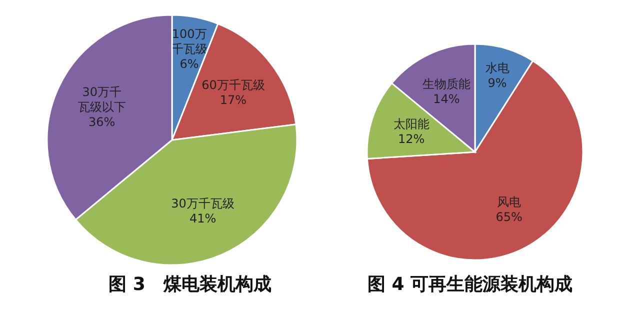  I want to click on slice-label: 风电, so click(509, 202).